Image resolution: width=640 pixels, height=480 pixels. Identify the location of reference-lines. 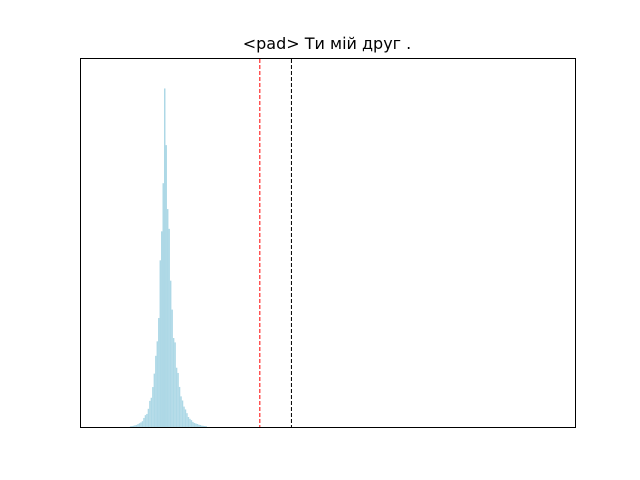
(275, 243).